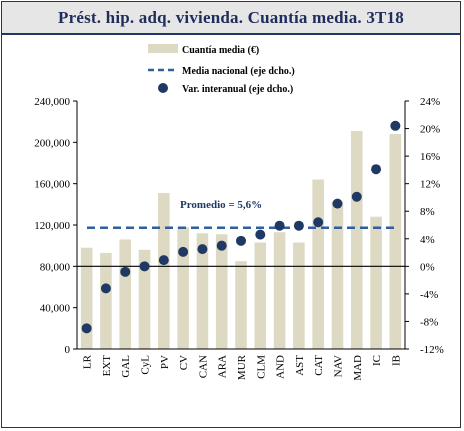 Image resolution: width=464 pixels, height=431 pixels. What do you see at coordinates (164, 270) in the screenshot?
I see `bar-PV` at bounding box center [164, 270].